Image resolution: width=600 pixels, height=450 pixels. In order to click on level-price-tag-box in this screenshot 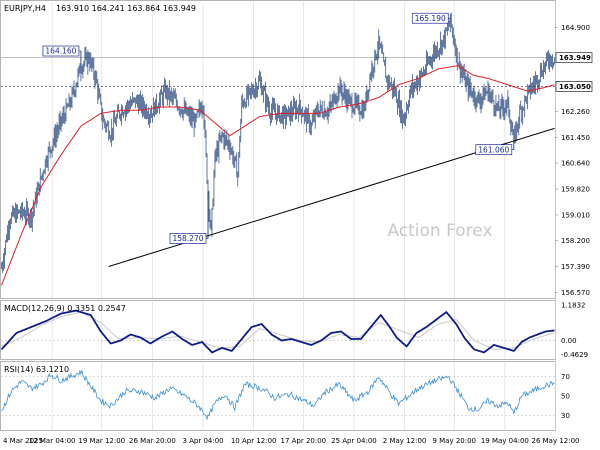, I will do `click(574, 86)`.